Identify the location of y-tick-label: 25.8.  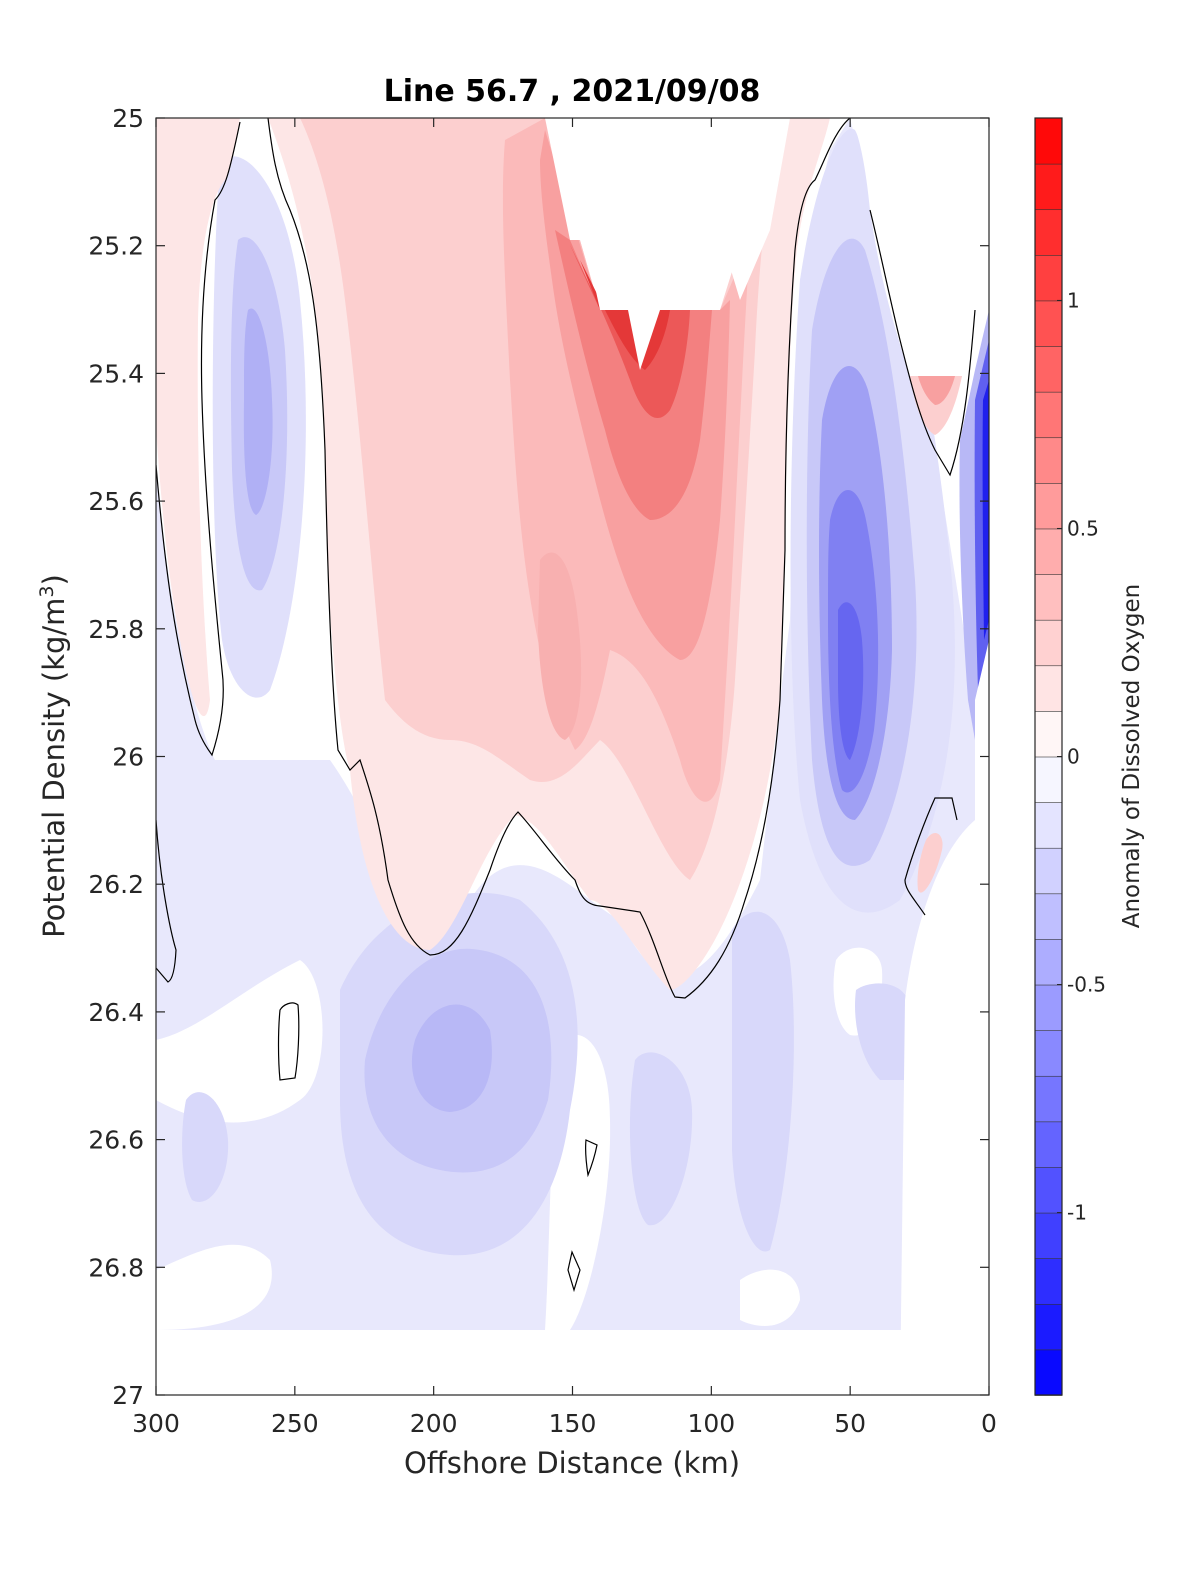
(116, 629).